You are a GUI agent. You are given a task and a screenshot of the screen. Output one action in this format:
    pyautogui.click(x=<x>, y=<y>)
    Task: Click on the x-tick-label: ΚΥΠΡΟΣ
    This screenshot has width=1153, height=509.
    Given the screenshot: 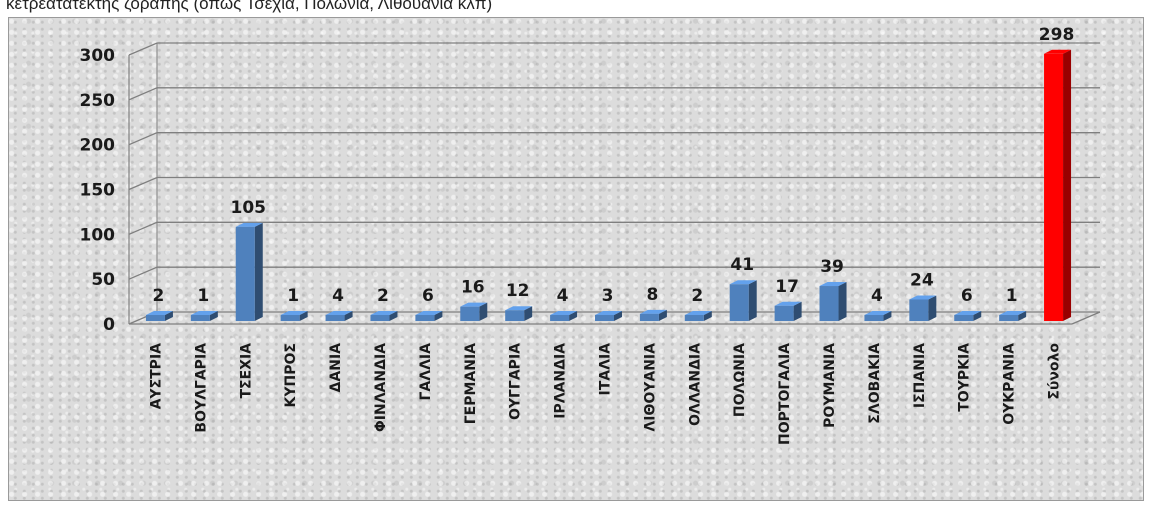 What is the action you would take?
    pyautogui.click(x=291, y=375)
    